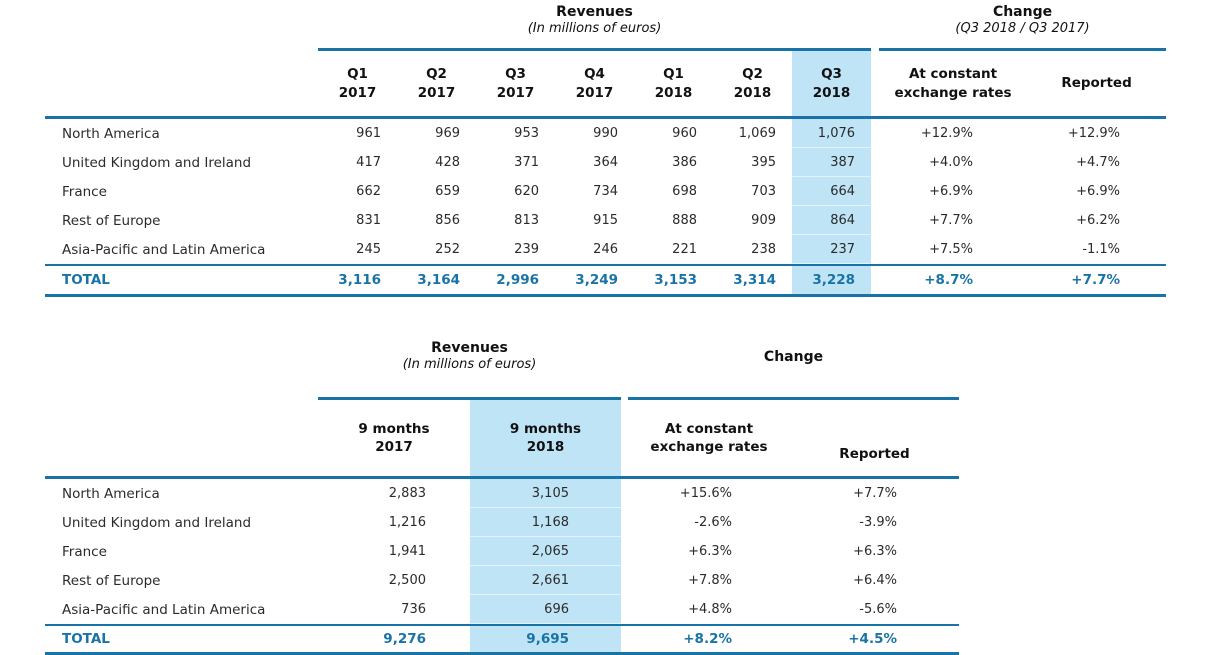 The height and width of the screenshot is (655, 1214). What do you see at coordinates (832, 250) in the screenshot?
I see `revenue-cell-highlighted: 237` at bounding box center [832, 250].